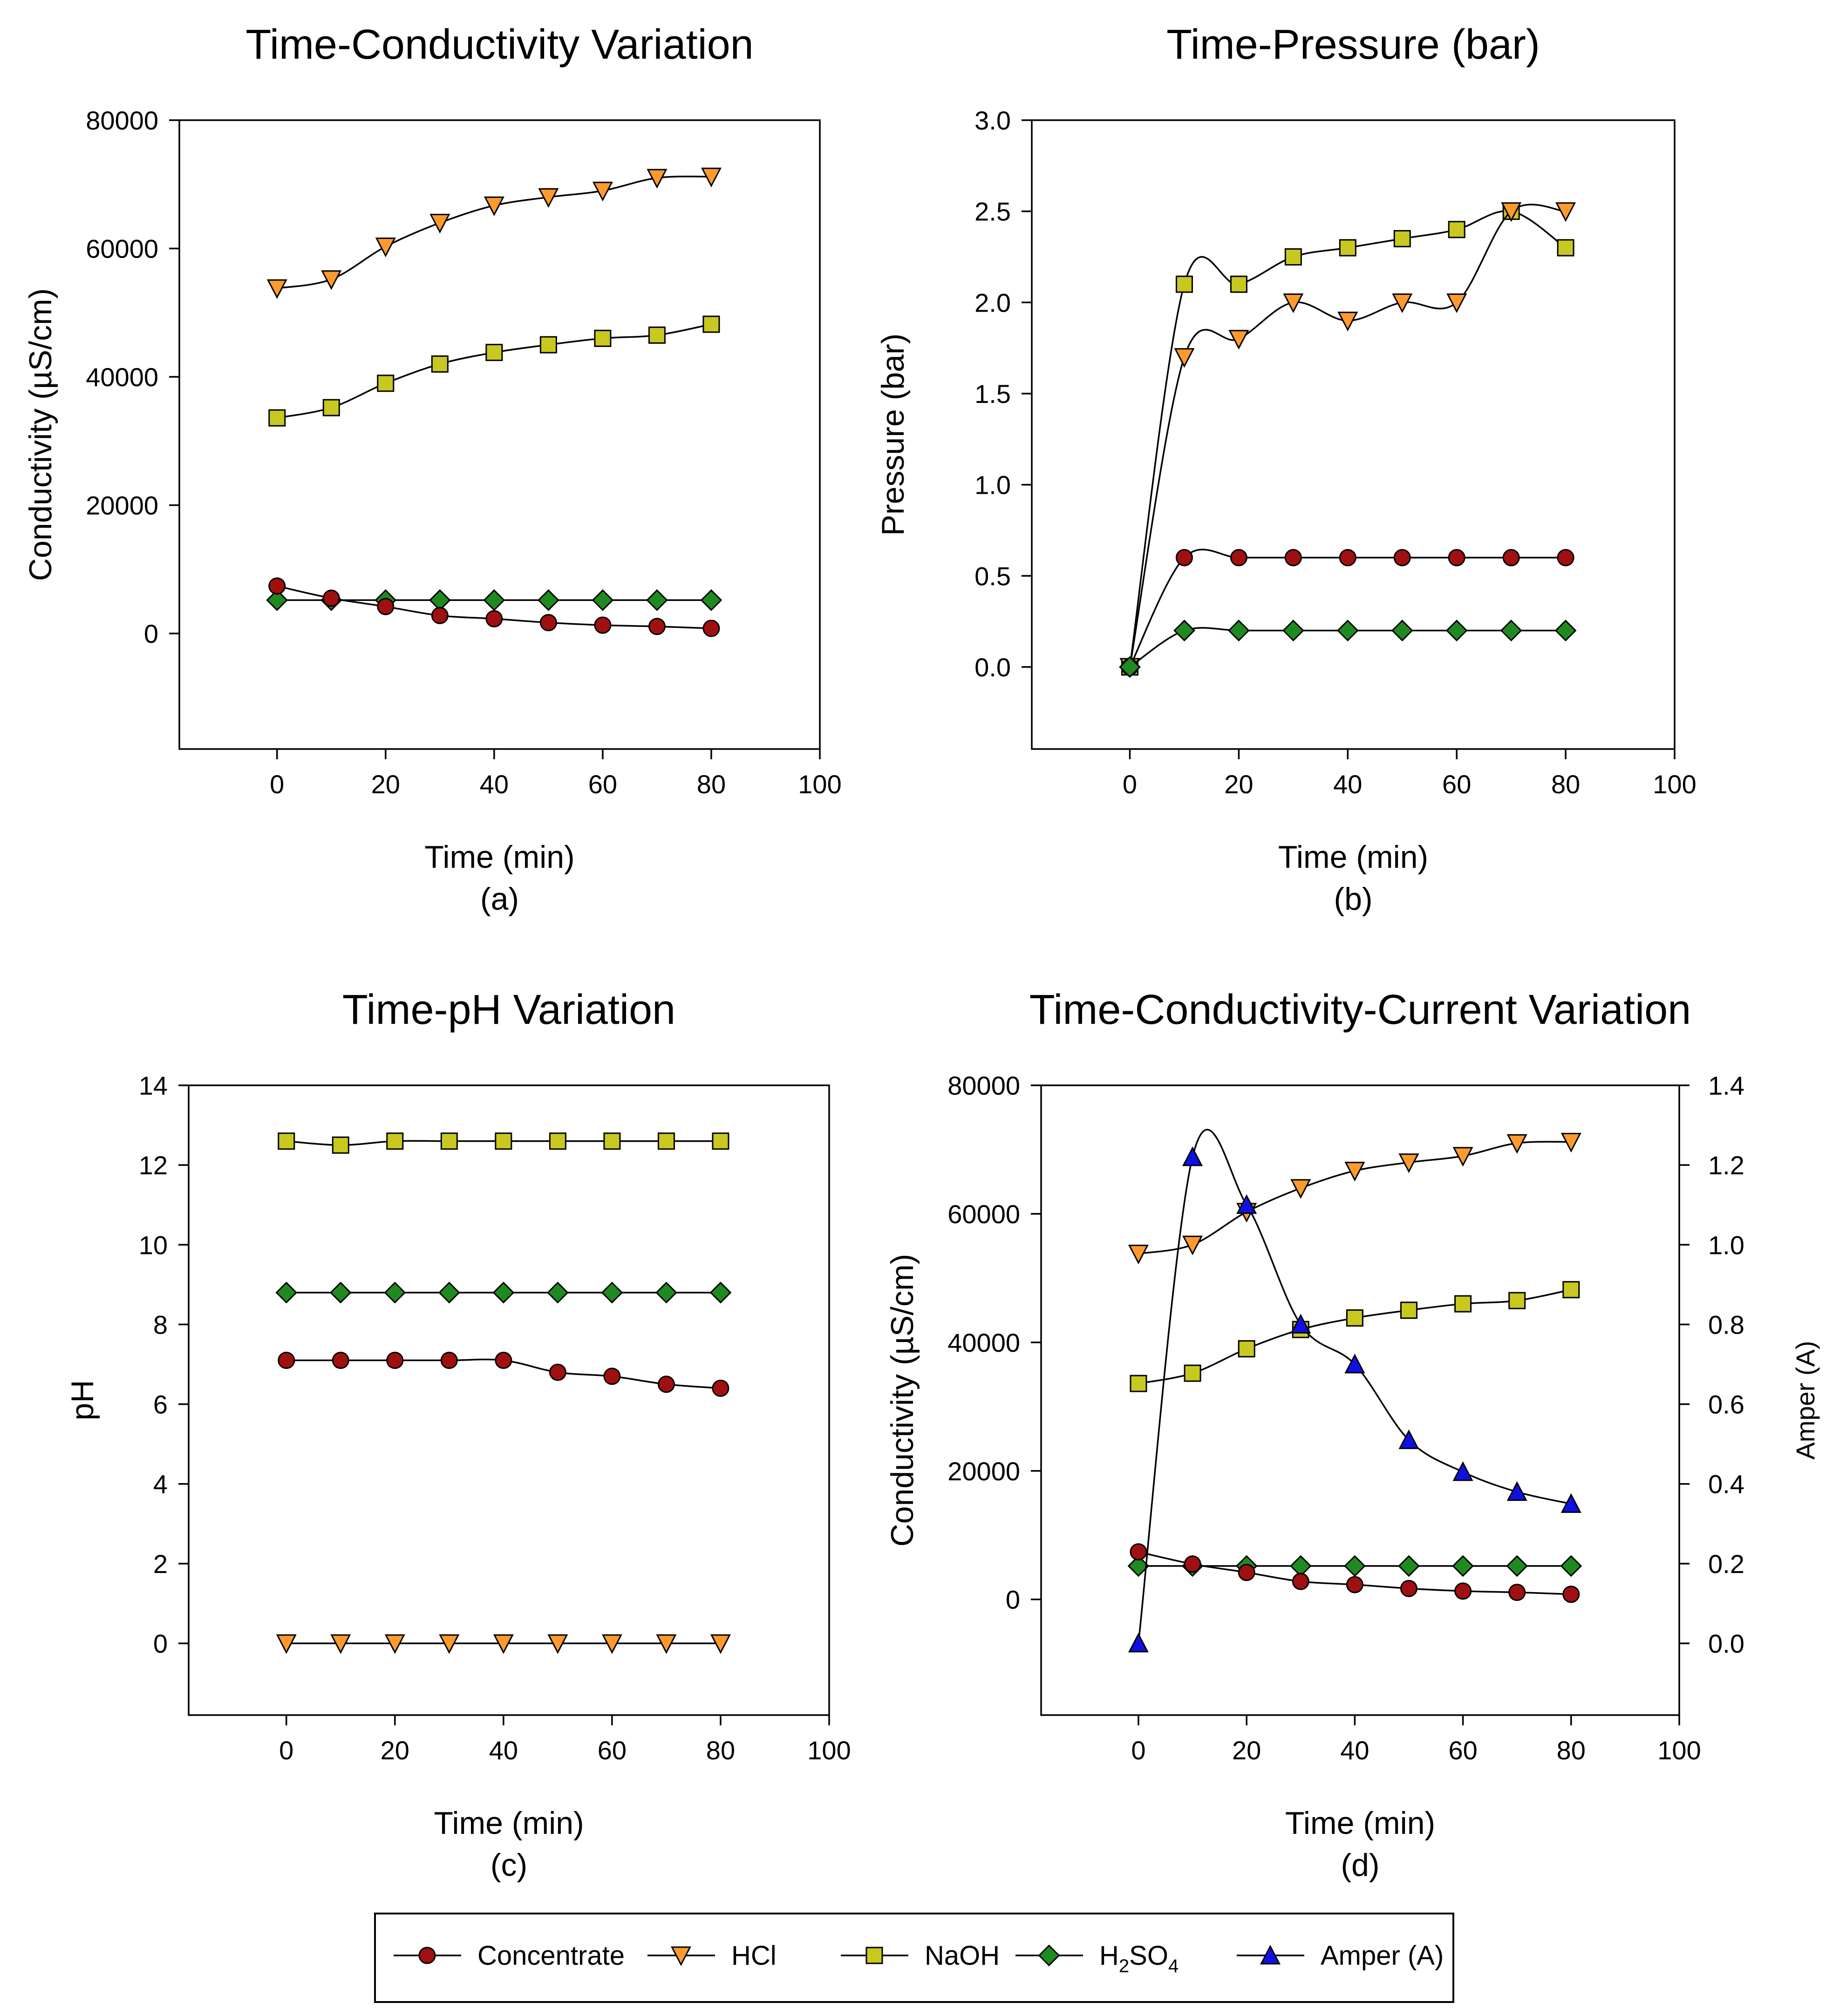 The width and height of the screenshot is (1826, 2016). What do you see at coordinates (983, 1342) in the screenshot?
I see `y-tick-label: 40000` at bounding box center [983, 1342].